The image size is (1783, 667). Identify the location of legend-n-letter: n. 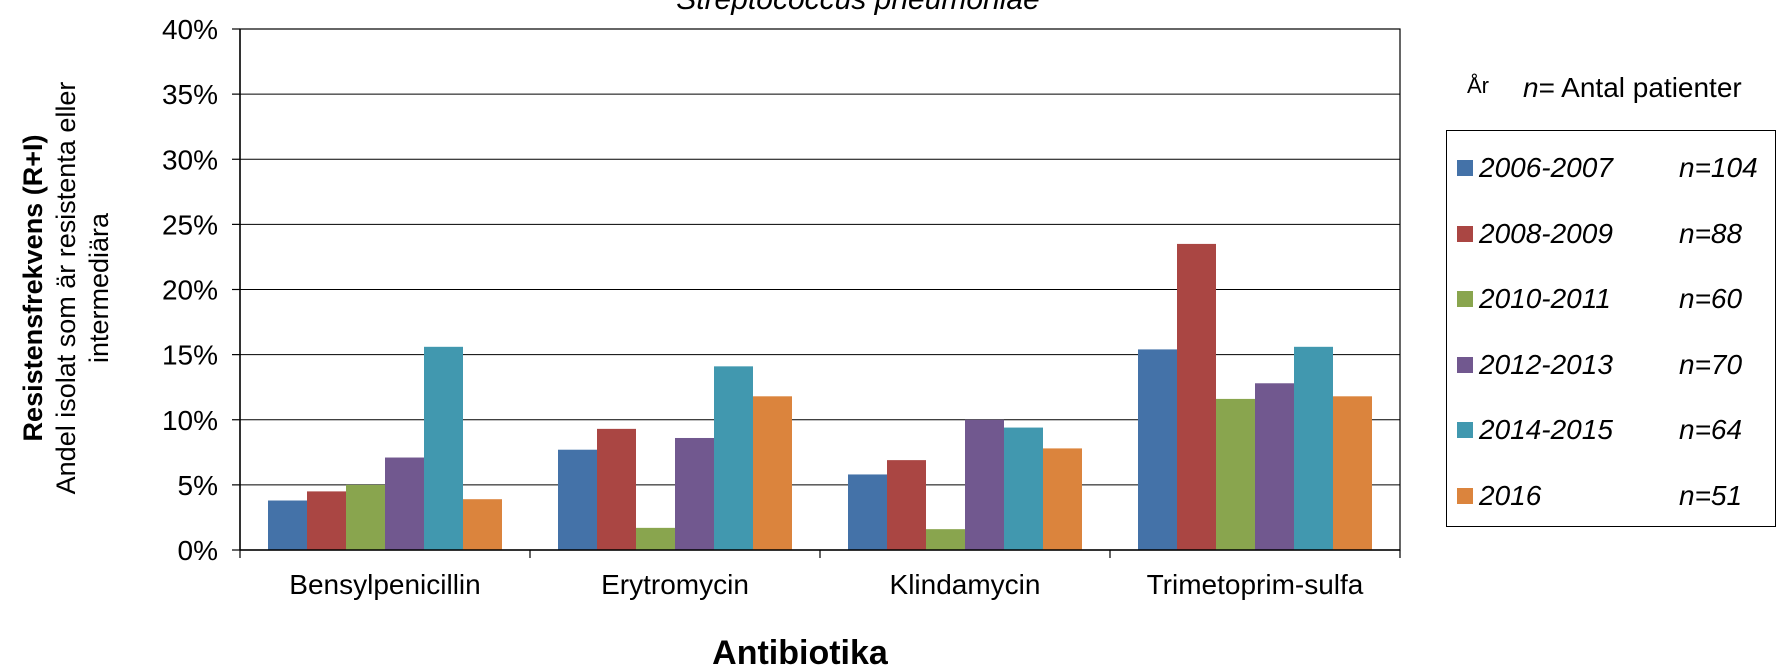
(1531, 87).